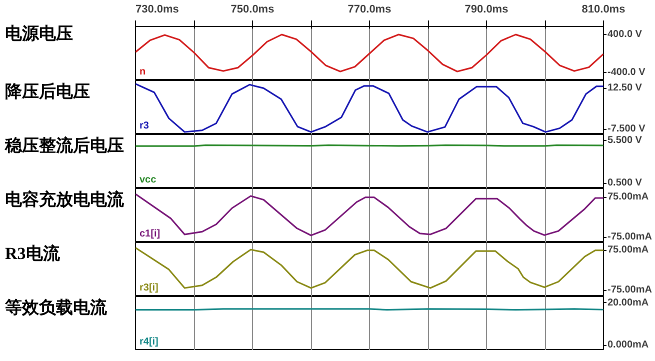  I want to click on y-tick-label: -7.500 V, so click(627, 129).